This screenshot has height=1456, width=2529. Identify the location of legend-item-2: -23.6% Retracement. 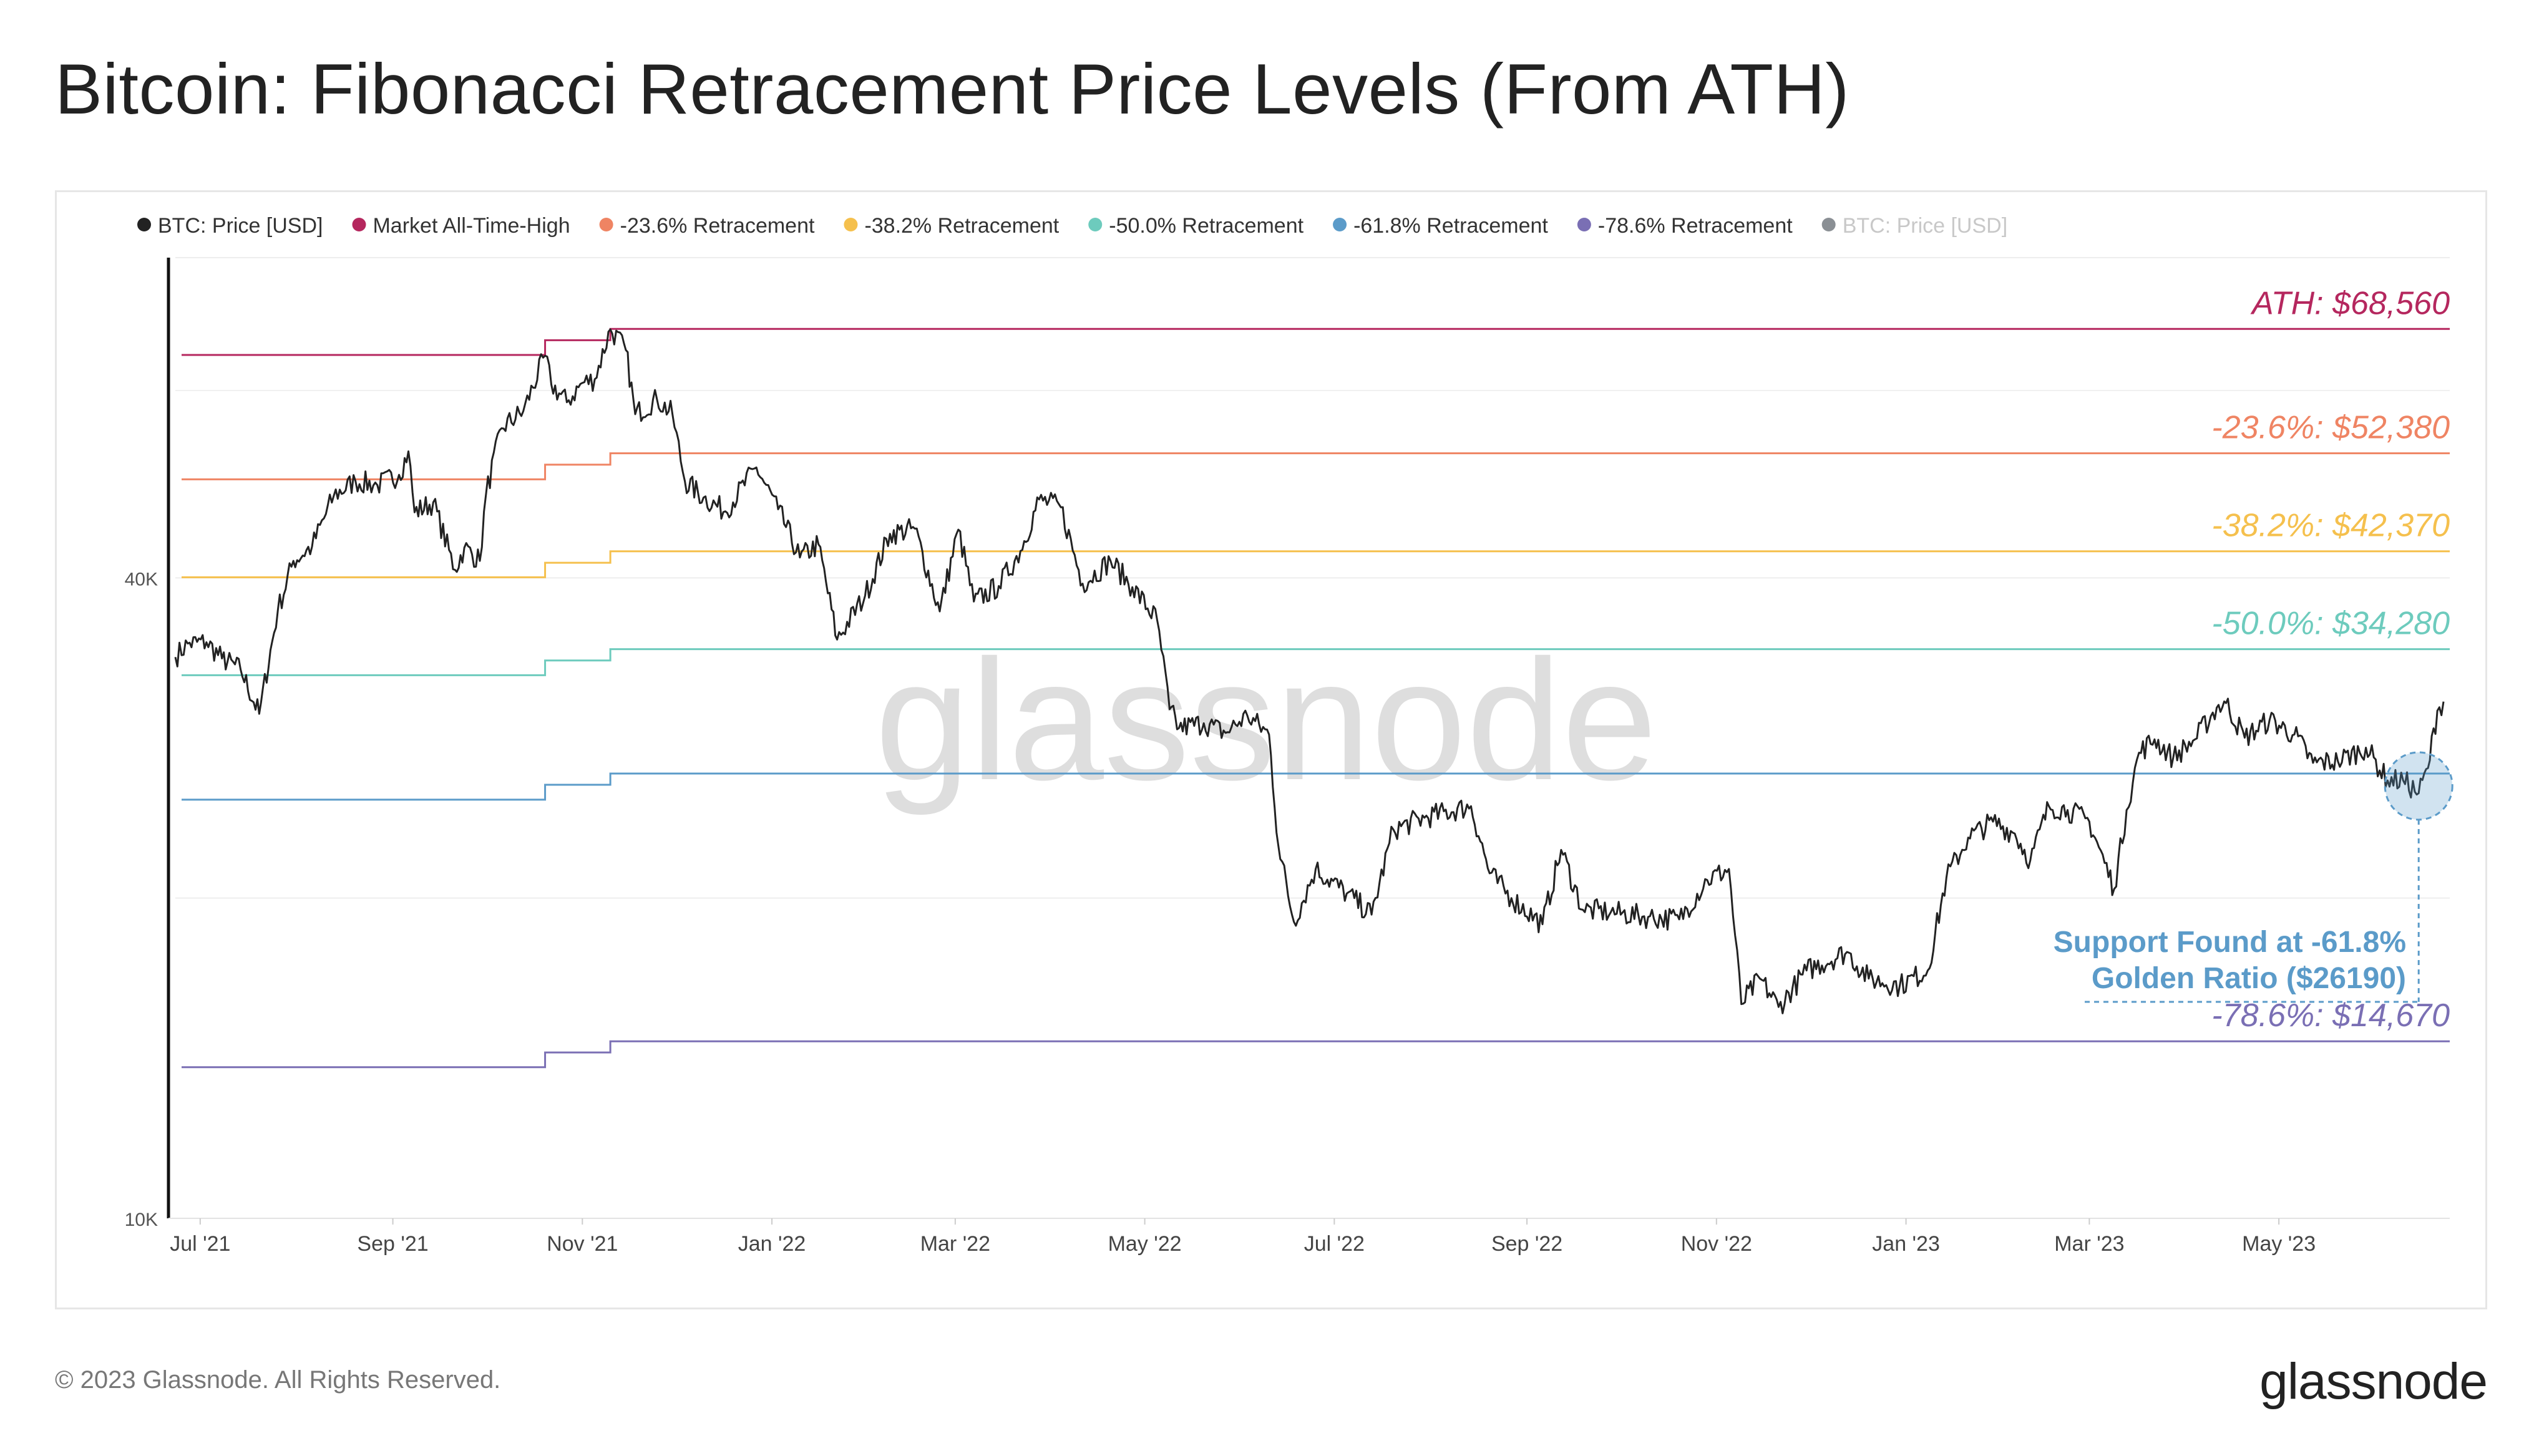
(707, 226).